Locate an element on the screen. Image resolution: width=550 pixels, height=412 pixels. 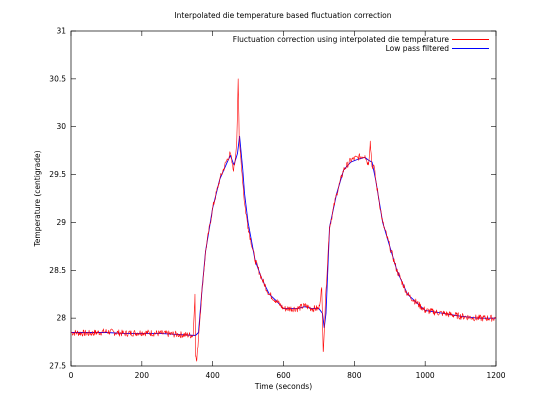
legend-label-filtered: Low pass filtered is located at coordinates (418, 48).